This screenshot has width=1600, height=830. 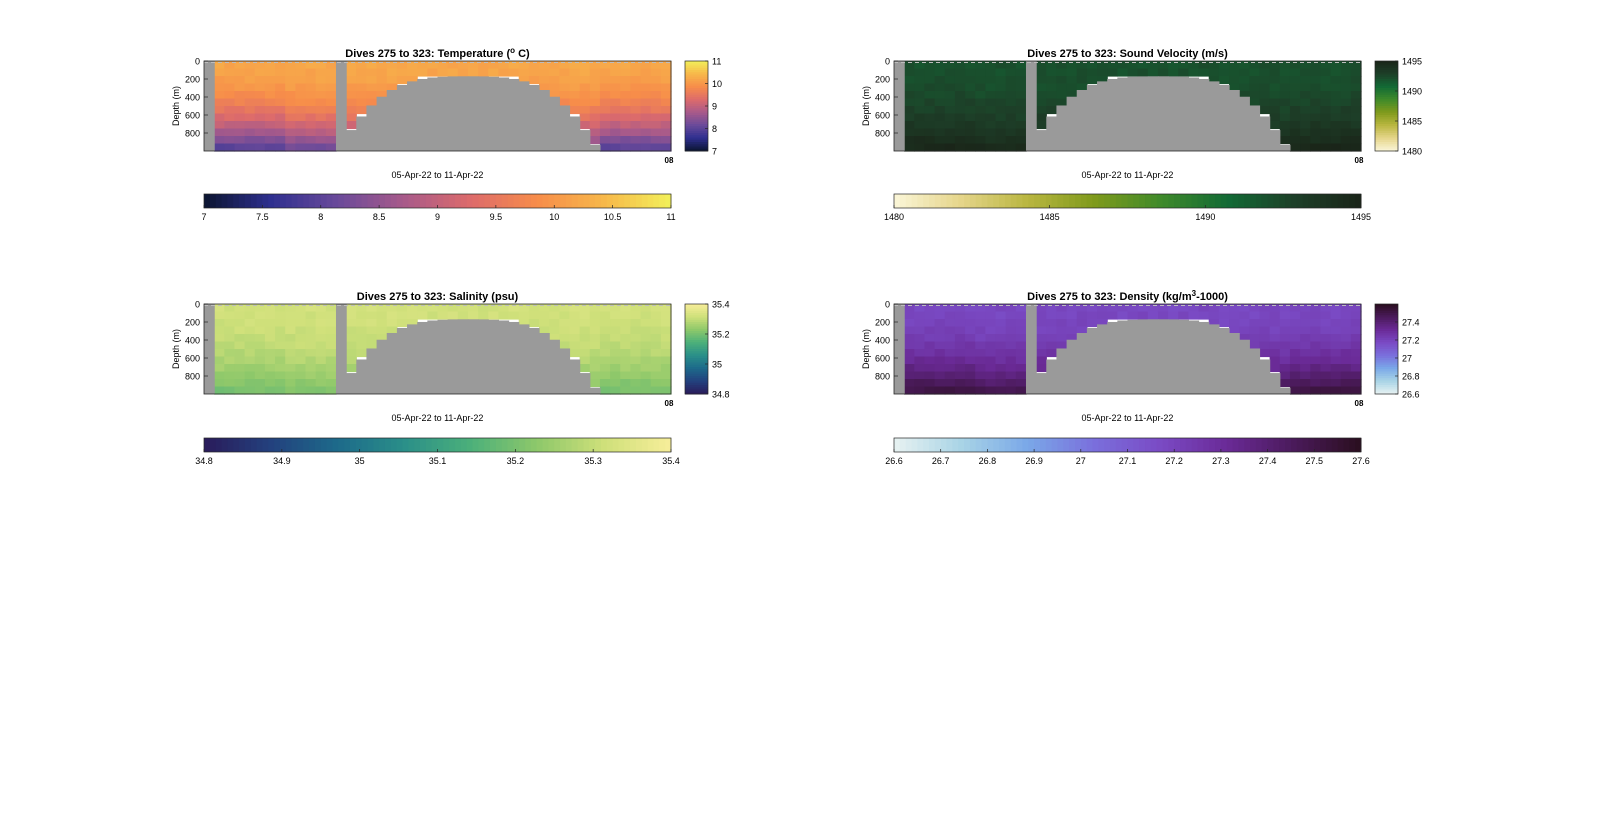 What do you see at coordinates (1359, 160) in the screenshot?
I see `x-tick-label: 08` at bounding box center [1359, 160].